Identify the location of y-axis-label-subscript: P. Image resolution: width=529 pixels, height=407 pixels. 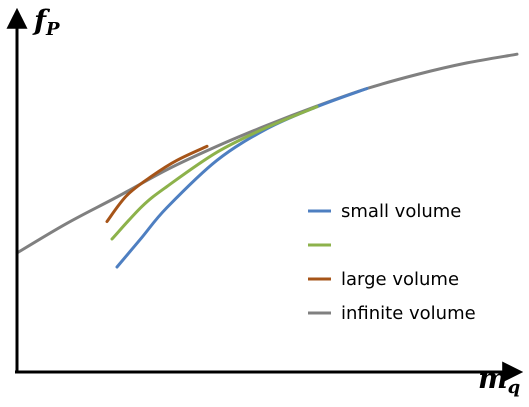
(52, 29).